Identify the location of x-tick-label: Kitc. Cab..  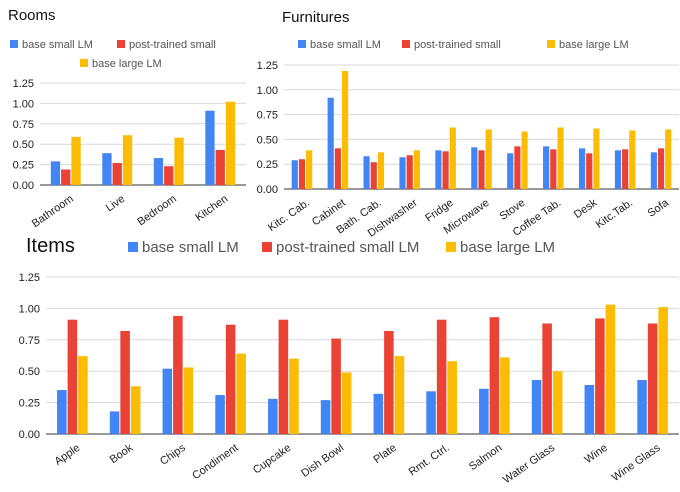
(289, 215).